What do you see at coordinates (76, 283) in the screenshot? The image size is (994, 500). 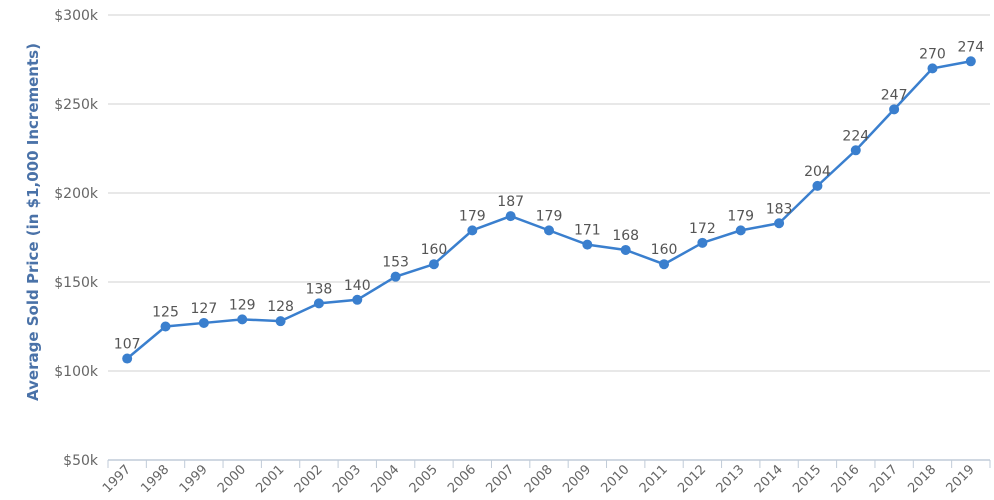 I see `y-tick-label: $150k` at bounding box center [76, 283].